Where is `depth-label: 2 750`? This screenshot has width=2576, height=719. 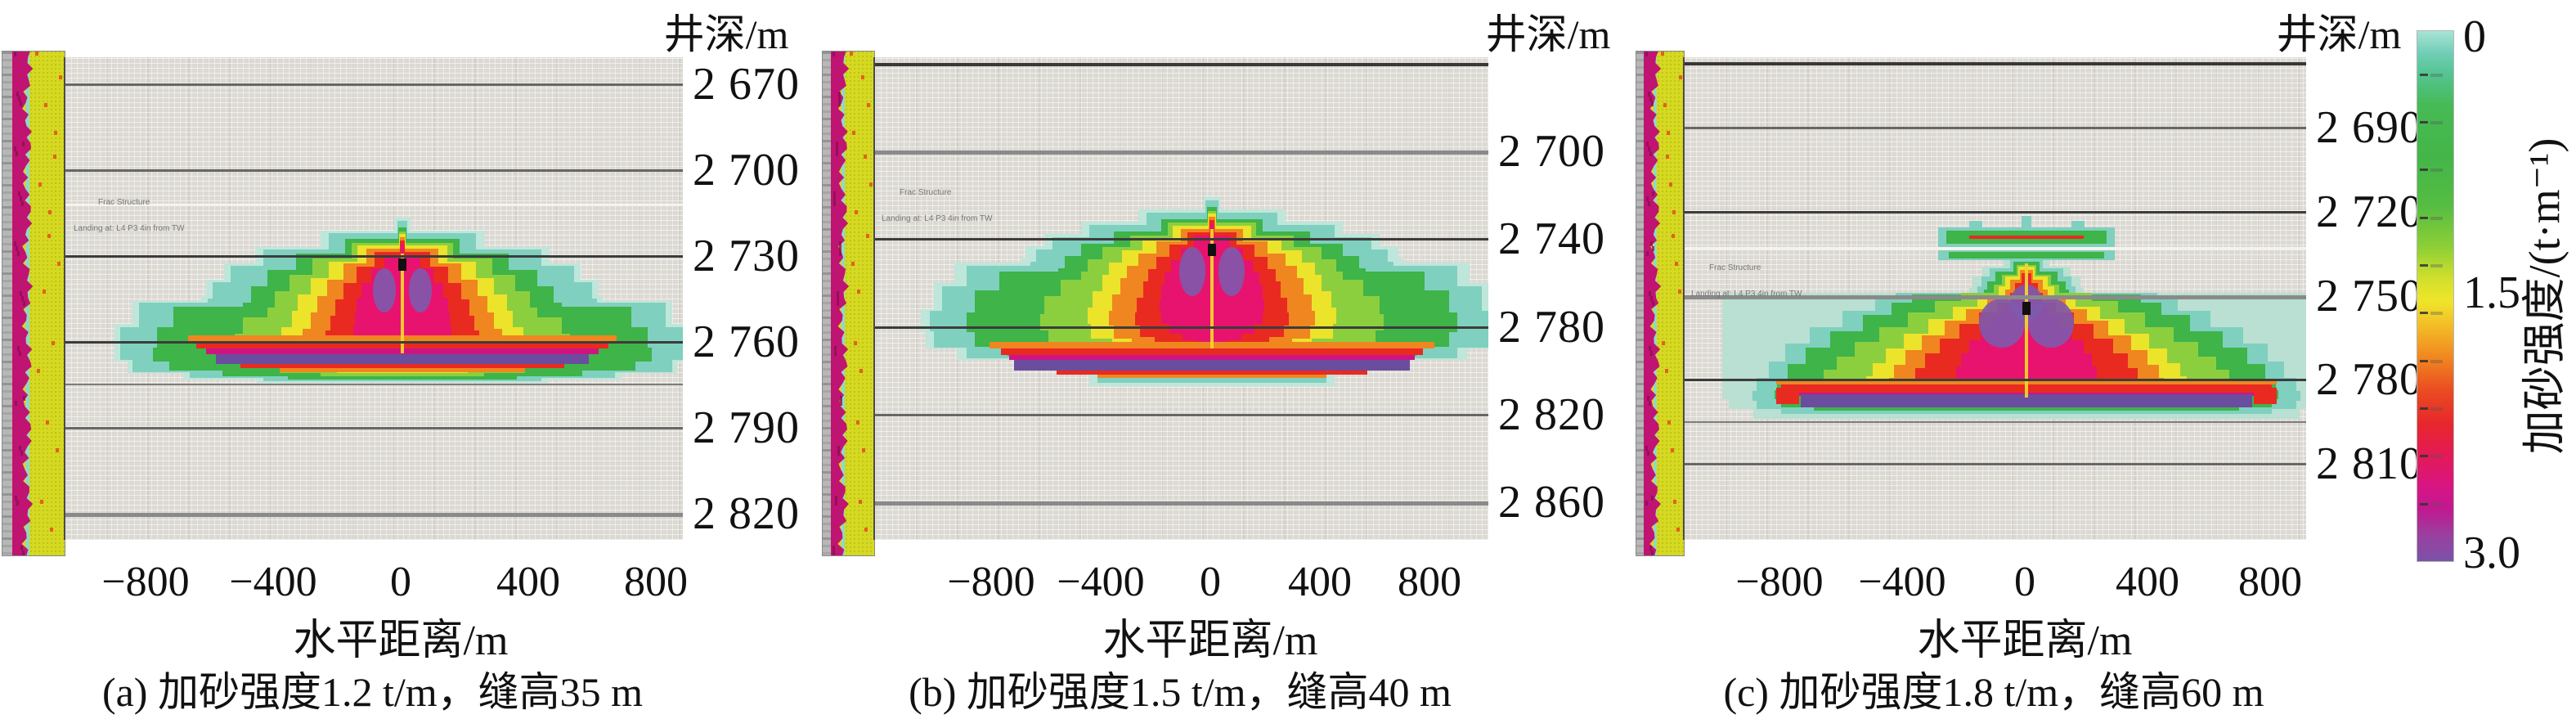 depth-label: 2 750 is located at coordinates (2369, 295).